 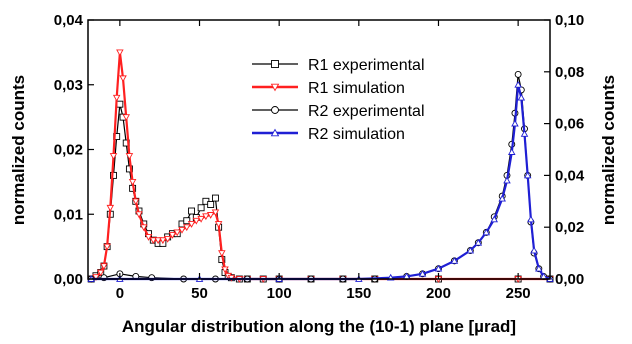 I want to click on y-left-tick-label: 0,04, so click(x=69, y=20).